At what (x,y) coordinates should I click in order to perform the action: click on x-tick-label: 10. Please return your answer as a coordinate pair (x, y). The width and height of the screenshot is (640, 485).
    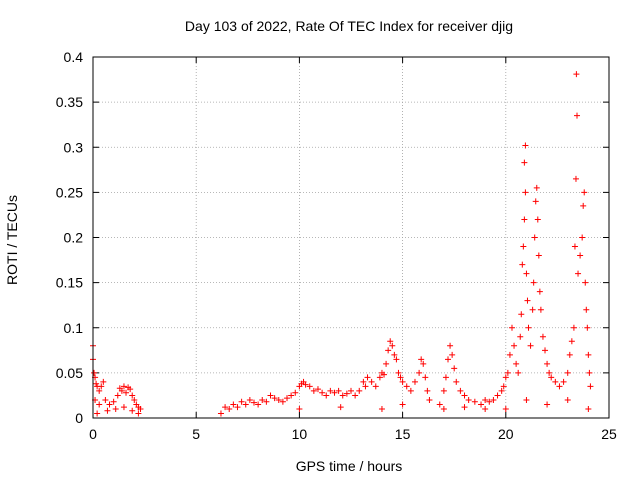
    Looking at the image, I should click on (300, 434).